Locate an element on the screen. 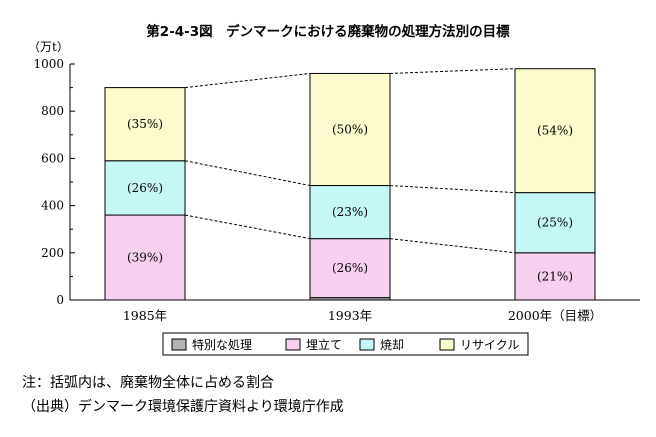  bar-segment-label: (21%) is located at coordinates (555, 276).